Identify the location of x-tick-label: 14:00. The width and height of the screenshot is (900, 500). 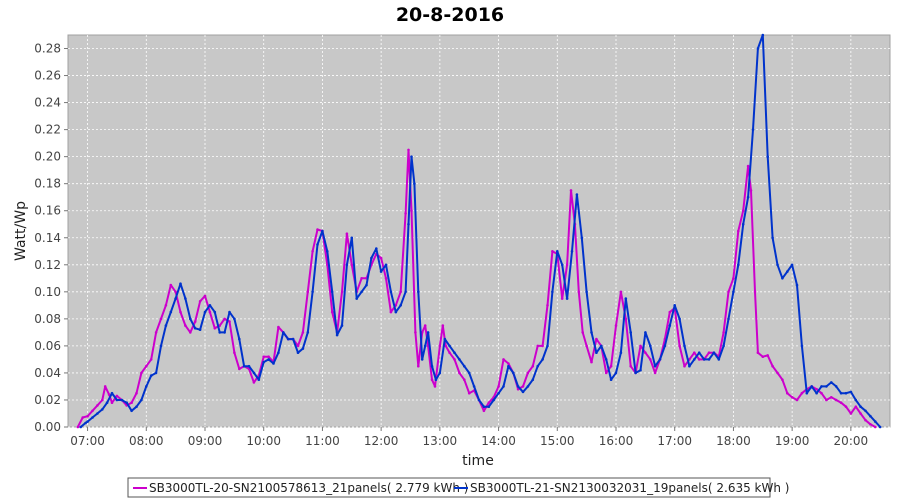
(498, 441).